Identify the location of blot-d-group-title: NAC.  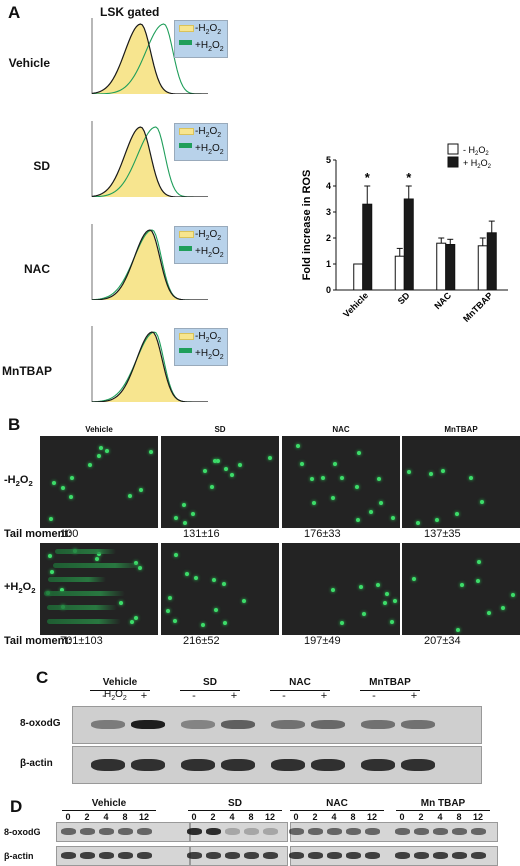
(337, 803).